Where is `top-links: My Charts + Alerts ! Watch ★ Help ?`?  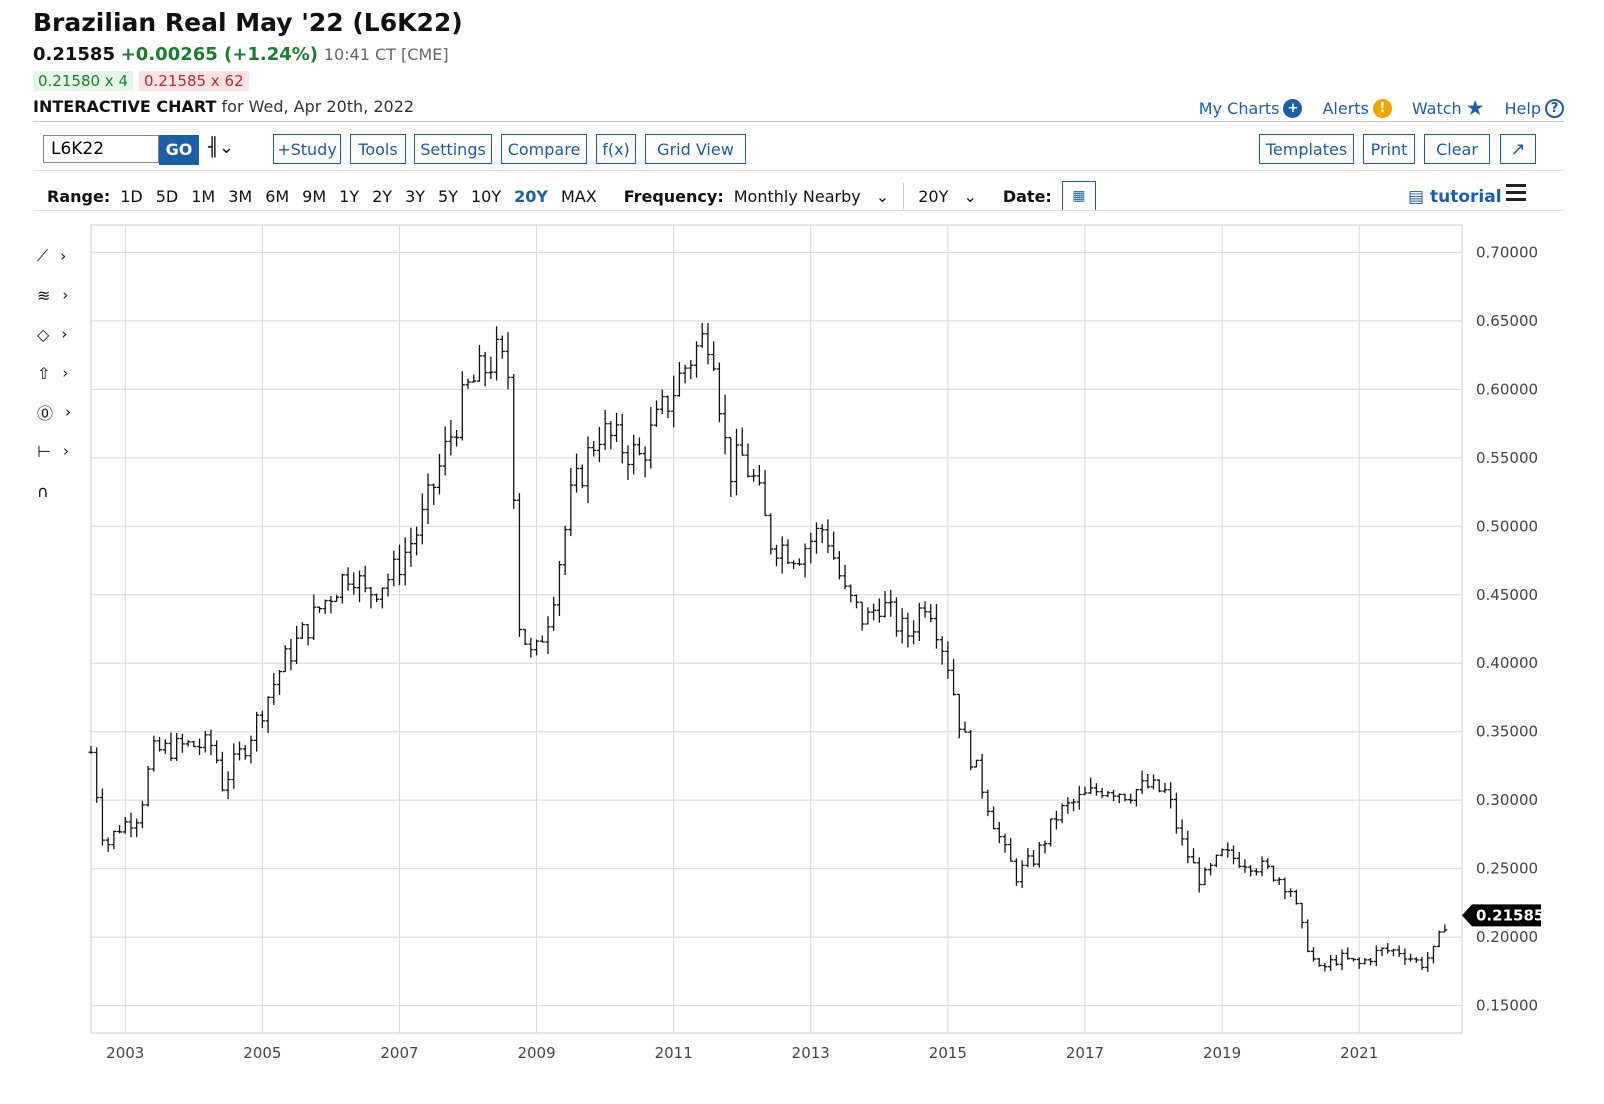
top-links: My Charts + Alerts ! Watch ★ Help ? is located at coordinates (1381, 108).